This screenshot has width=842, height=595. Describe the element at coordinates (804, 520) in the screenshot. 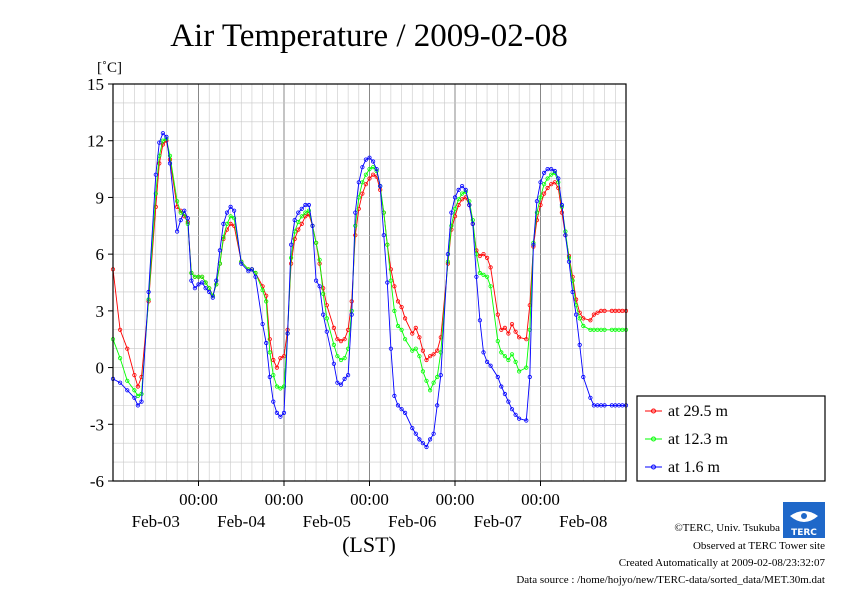

I see `terc-logo: TERC` at that location.